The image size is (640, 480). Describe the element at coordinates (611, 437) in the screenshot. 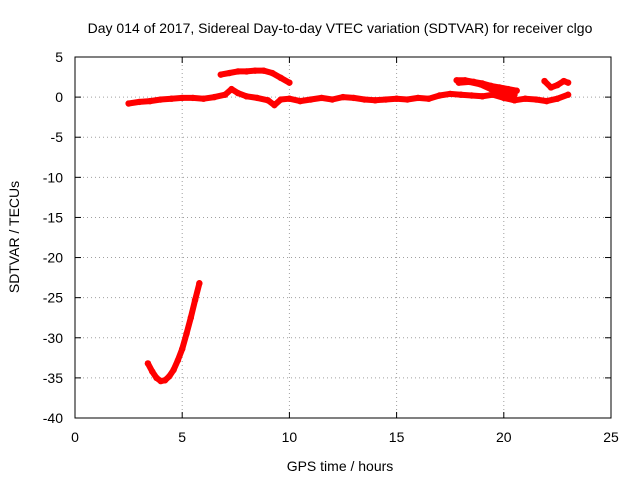

I see `x-tick-label: 25` at that location.